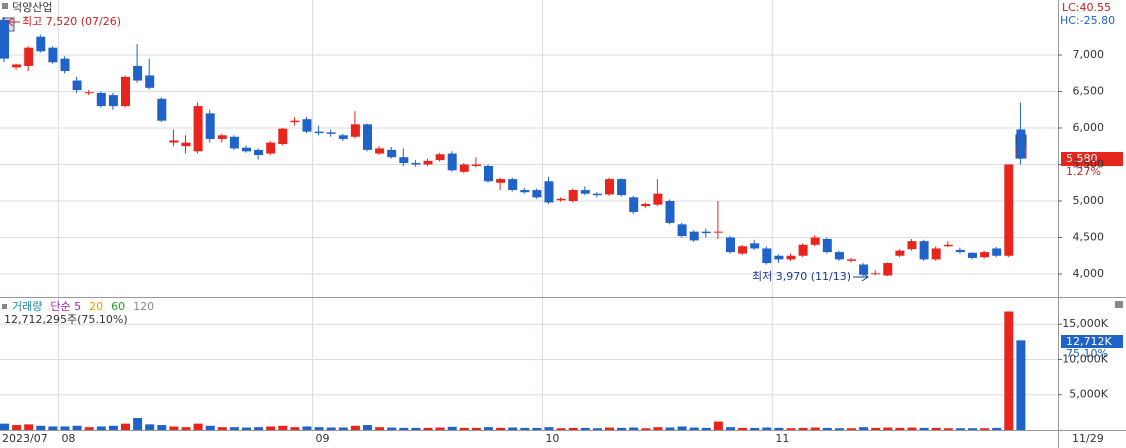 This screenshot has height=448, width=1126. What do you see at coordinates (25, 438) in the screenshot?
I see `first-date: 2023/07` at bounding box center [25, 438].